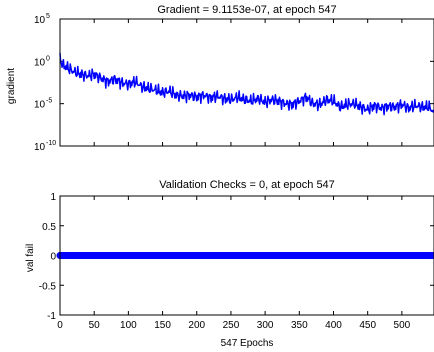 This screenshot has width=434, height=352. What do you see at coordinates (53, 197) in the screenshot?
I see `validation-y-tick-label: 1` at bounding box center [53, 197].